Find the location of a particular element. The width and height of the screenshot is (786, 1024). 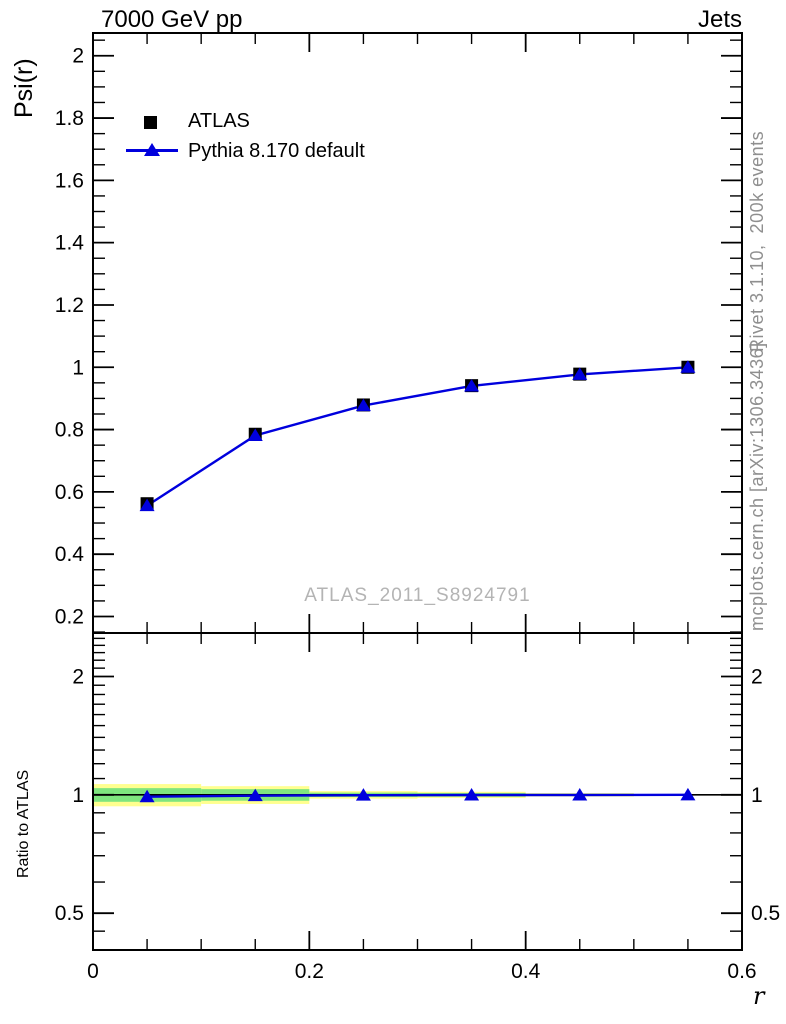

ratio-y-tick-label-left: 2 is located at coordinates (78, 676).